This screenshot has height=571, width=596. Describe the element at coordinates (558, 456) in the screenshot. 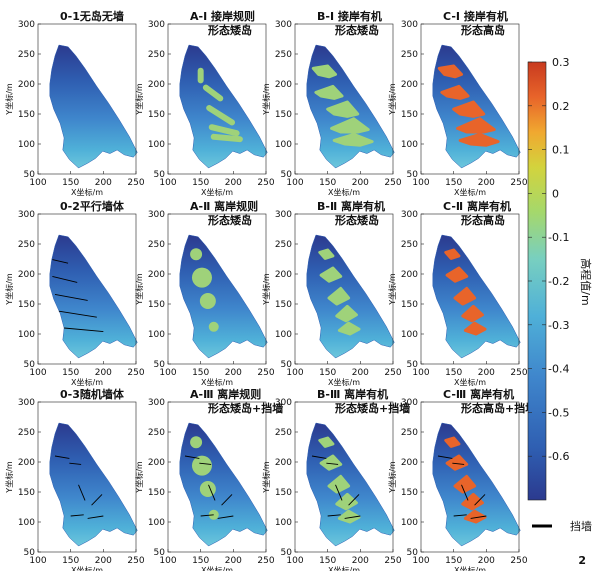

I see `colorbar-tick-label: -0.6` at that location.